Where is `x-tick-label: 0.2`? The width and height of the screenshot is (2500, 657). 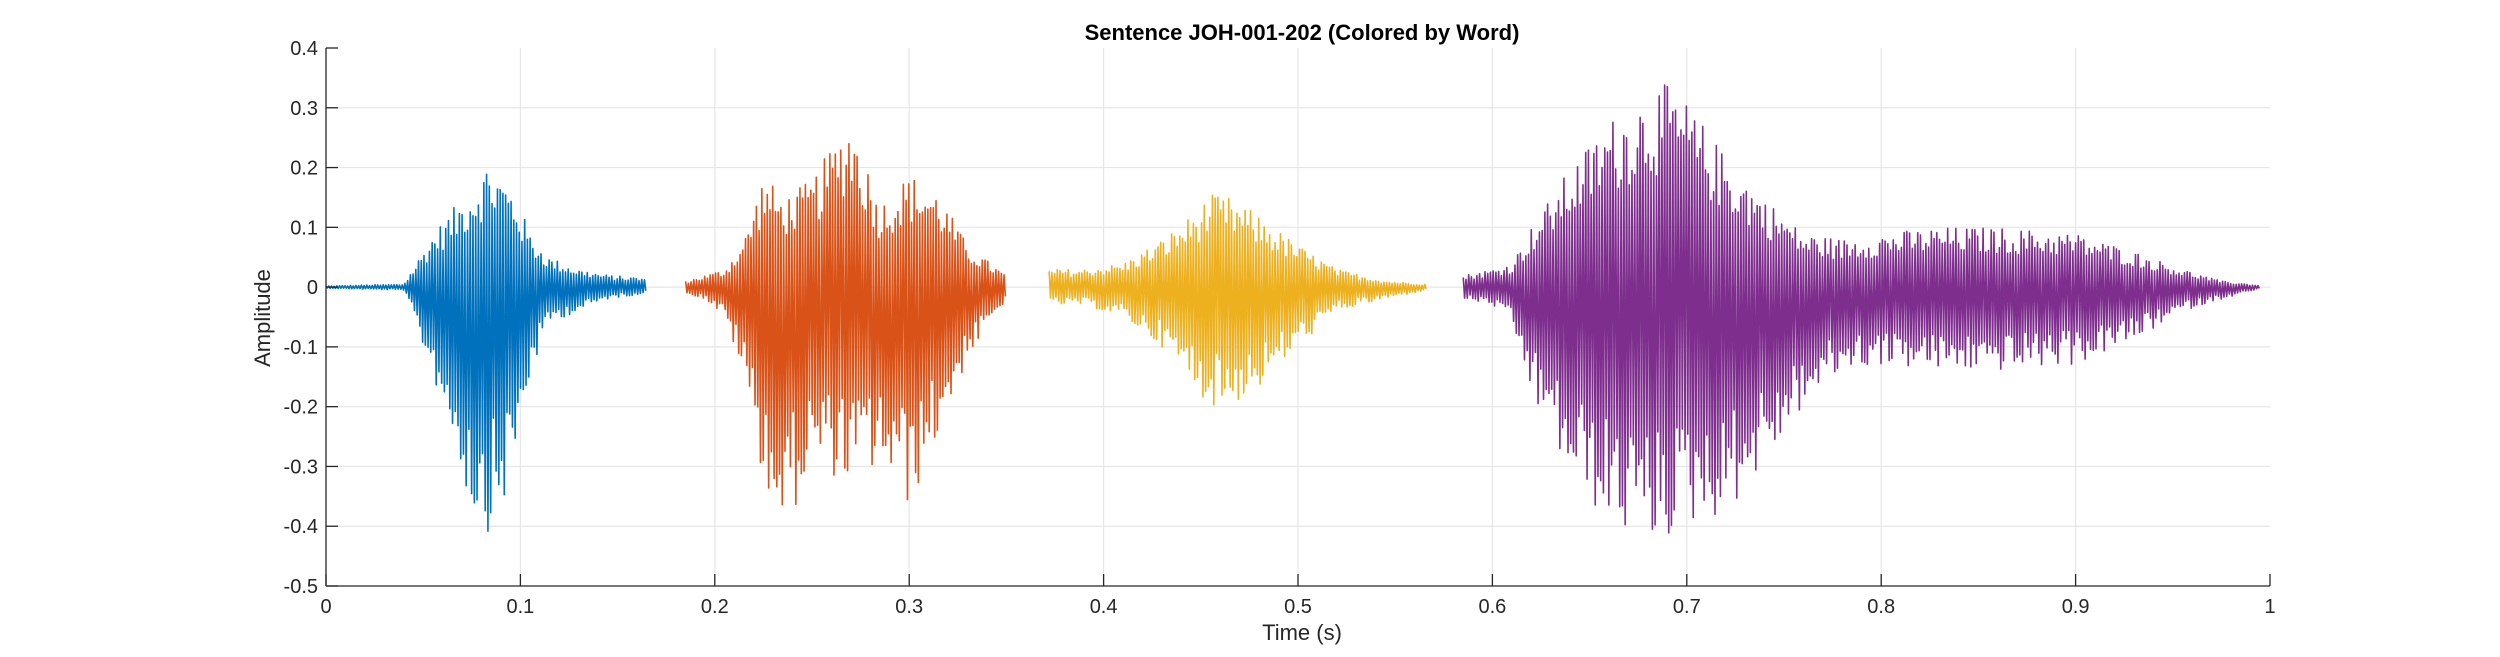
x-tick-label: 0.2 is located at coordinates (715, 607).